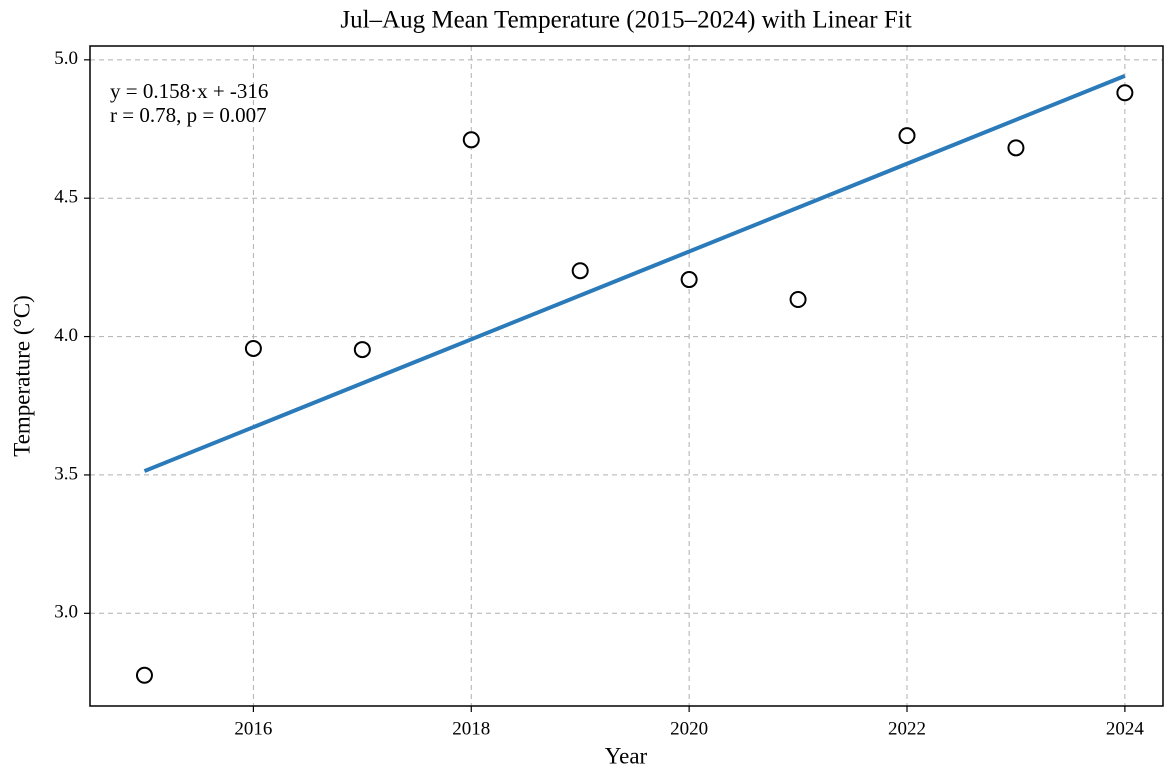 The width and height of the screenshot is (1166, 771). I want to click on y-tick-label: 5.0, so click(66, 58).